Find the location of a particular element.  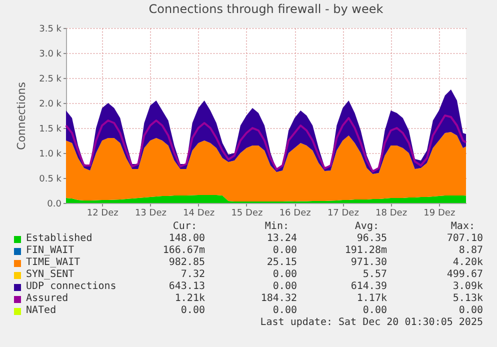

text: 3.09k is located at coordinates (467, 287).